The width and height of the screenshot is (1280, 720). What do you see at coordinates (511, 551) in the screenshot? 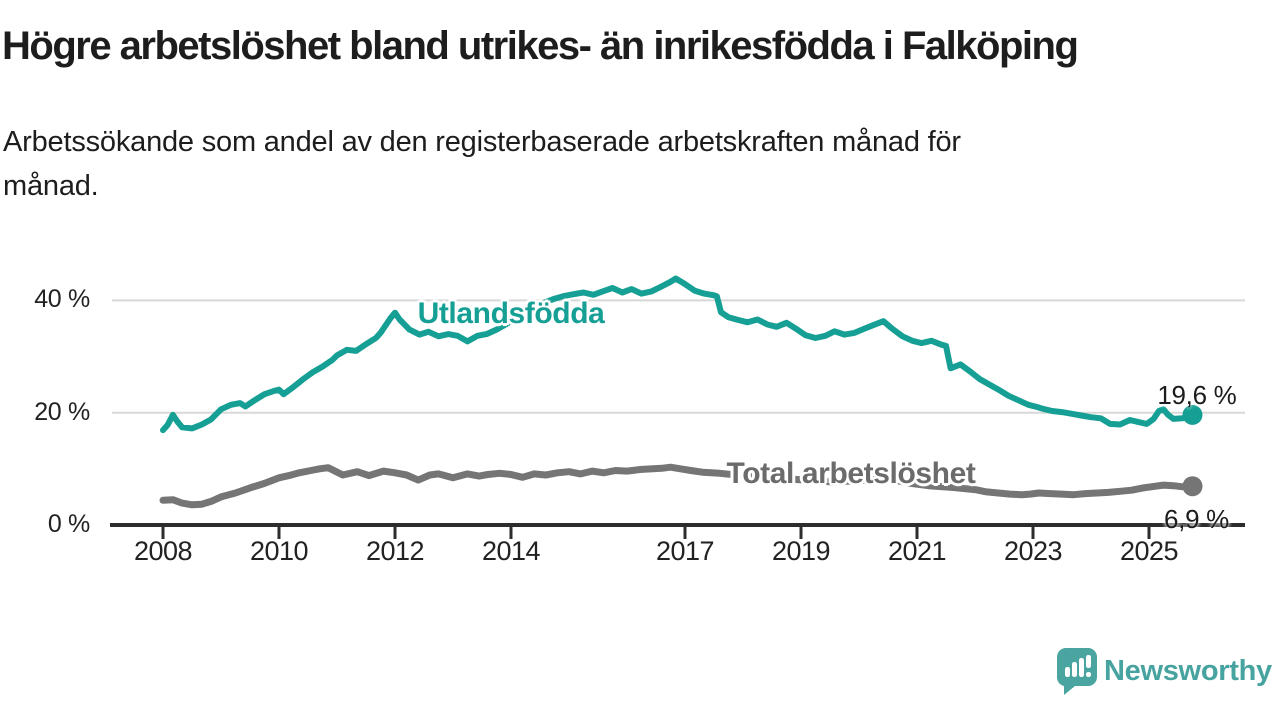
I see `x-axis-tick-label: 2014` at bounding box center [511, 551].